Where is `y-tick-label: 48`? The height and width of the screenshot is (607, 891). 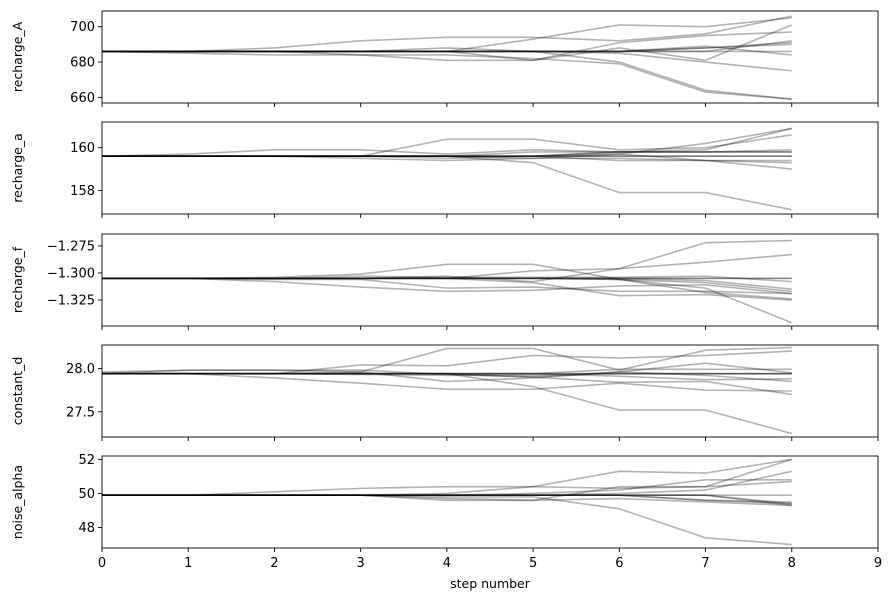
y-tick-label: 48 is located at coordinates (86, 528).